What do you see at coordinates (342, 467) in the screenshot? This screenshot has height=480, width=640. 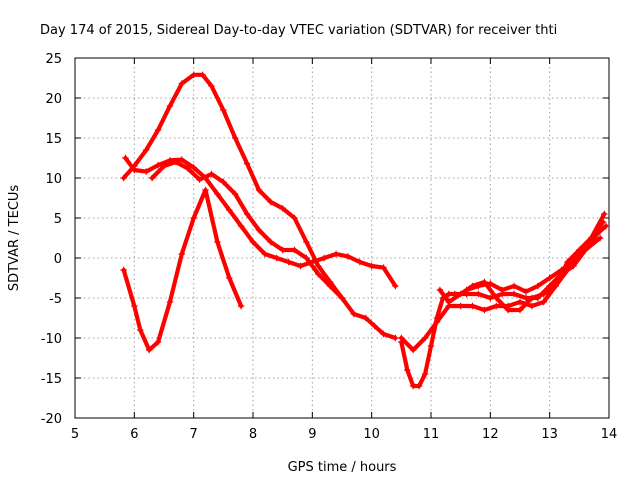 I see `x-axis-label: GPS time / hours` at bounding box center [342, 467].